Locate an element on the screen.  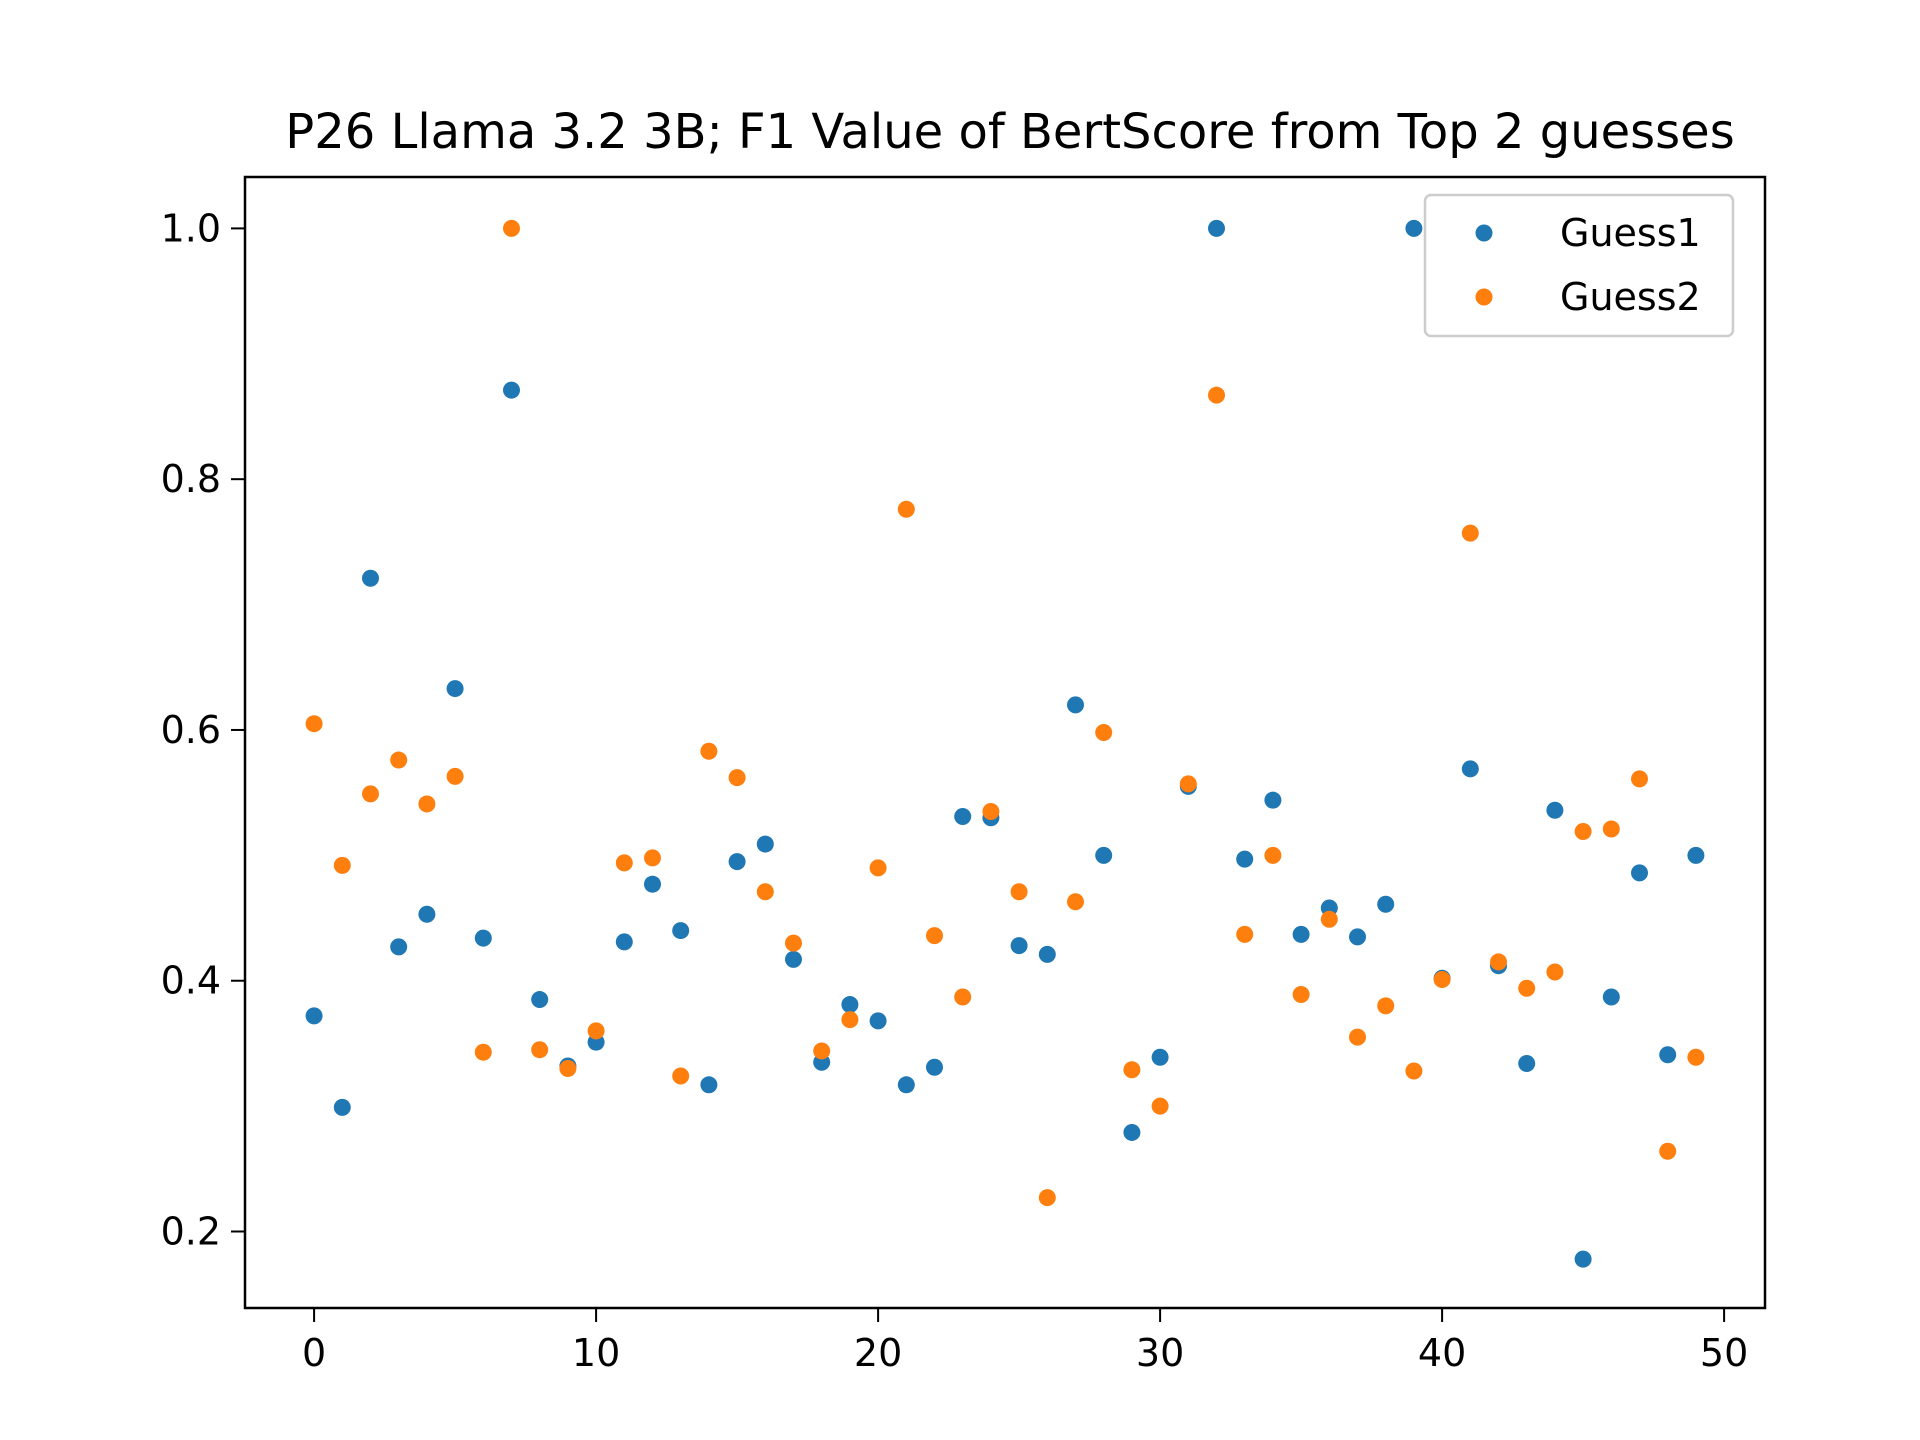
y-tick-label: 0.4 is located at coordinates (191, 981).